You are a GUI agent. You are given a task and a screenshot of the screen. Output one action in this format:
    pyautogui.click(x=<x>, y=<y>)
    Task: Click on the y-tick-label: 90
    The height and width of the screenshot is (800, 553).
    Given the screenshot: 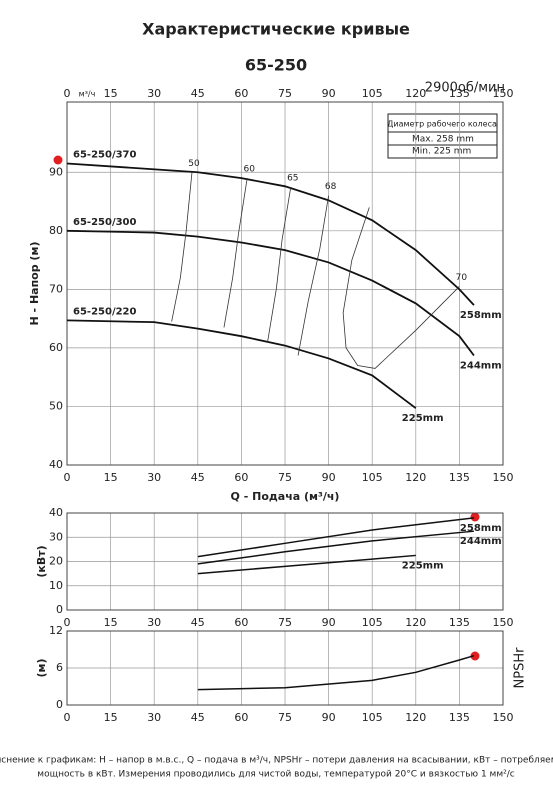 What is the action you would take?
    pyautogui.click(x=56, y=171)
    